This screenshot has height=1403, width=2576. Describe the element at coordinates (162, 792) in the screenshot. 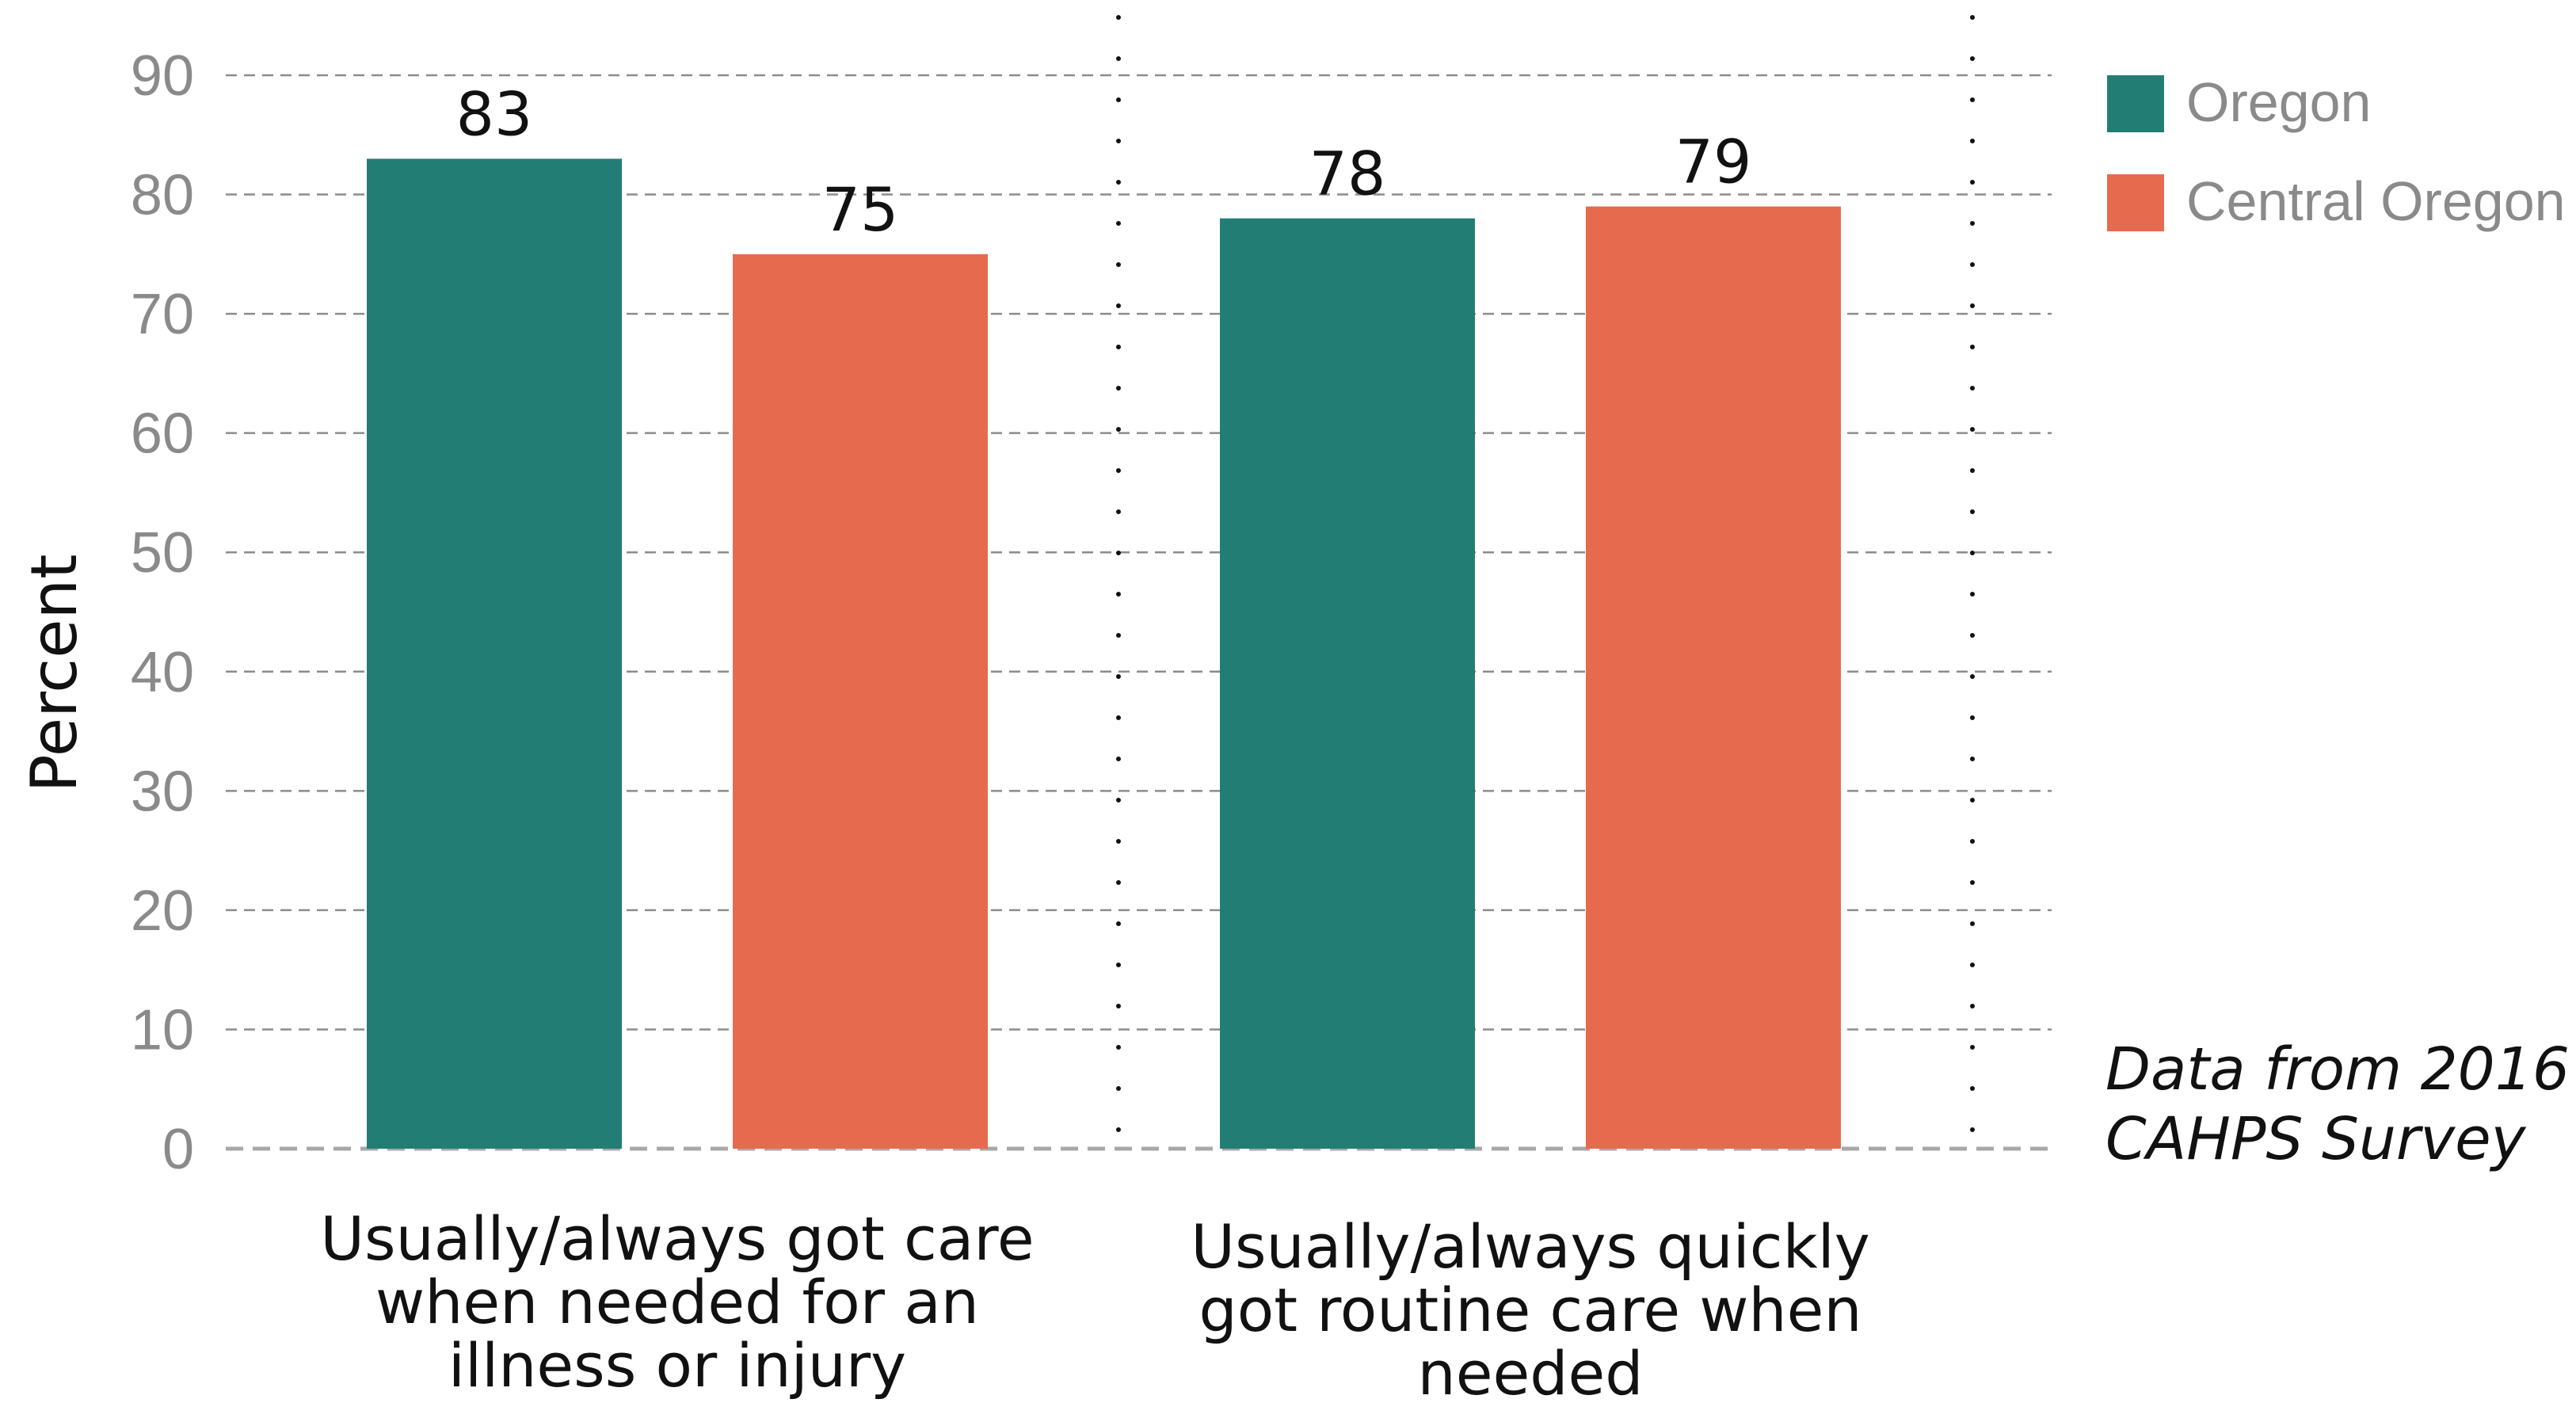

I see `y-tick-label: 30` at that location.